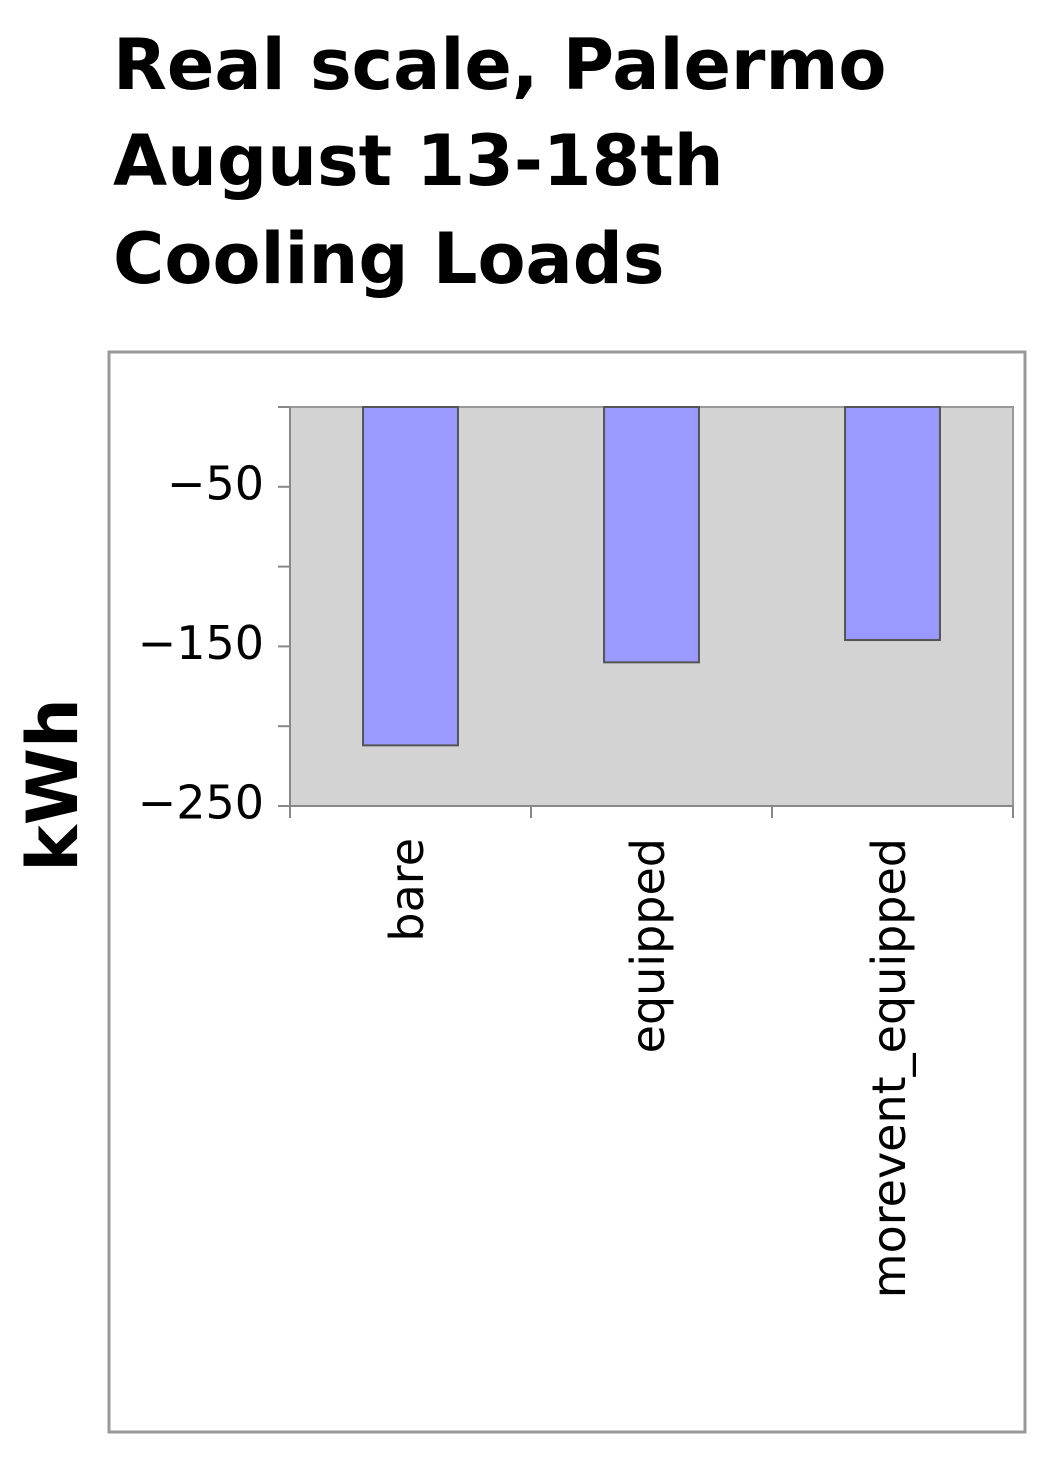 The height and width of the screenshot is (1462, 1044). What do you see at coordinates (500, 65) in the screenshot?
I see `chart-title: Real scale, Palermo` at bounding box center [500, 65].